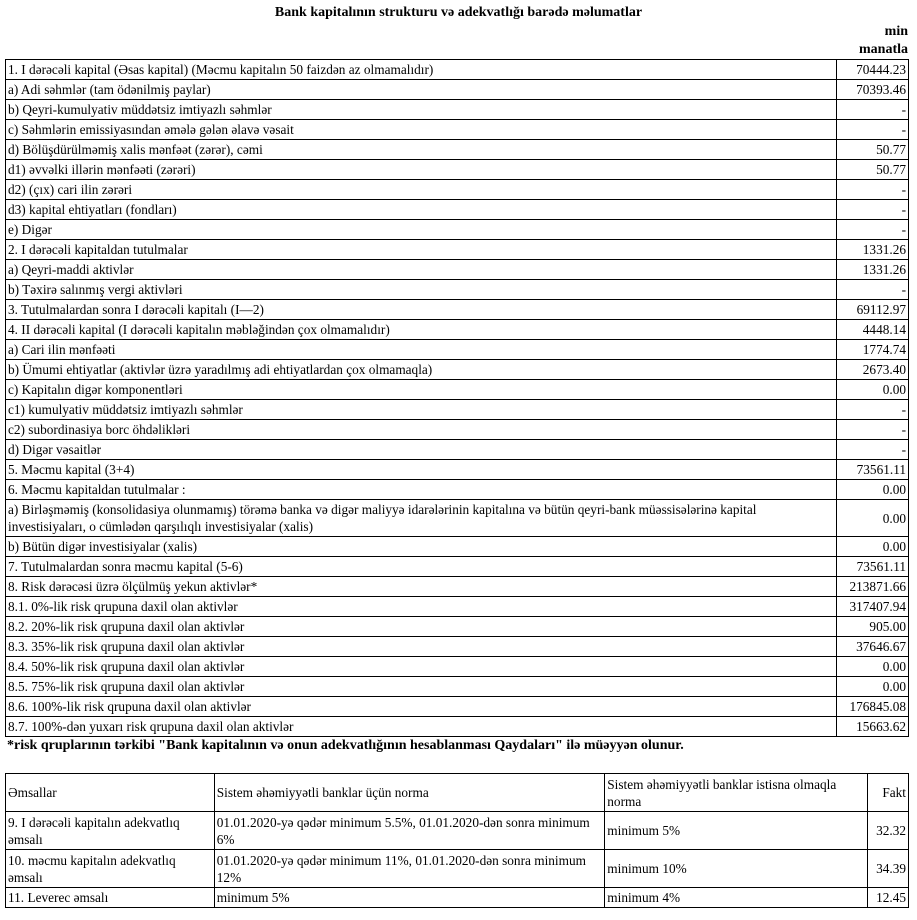 This screenshot has width=917, height=920. I want to click on unit-line-1: min, so click(896, 31).